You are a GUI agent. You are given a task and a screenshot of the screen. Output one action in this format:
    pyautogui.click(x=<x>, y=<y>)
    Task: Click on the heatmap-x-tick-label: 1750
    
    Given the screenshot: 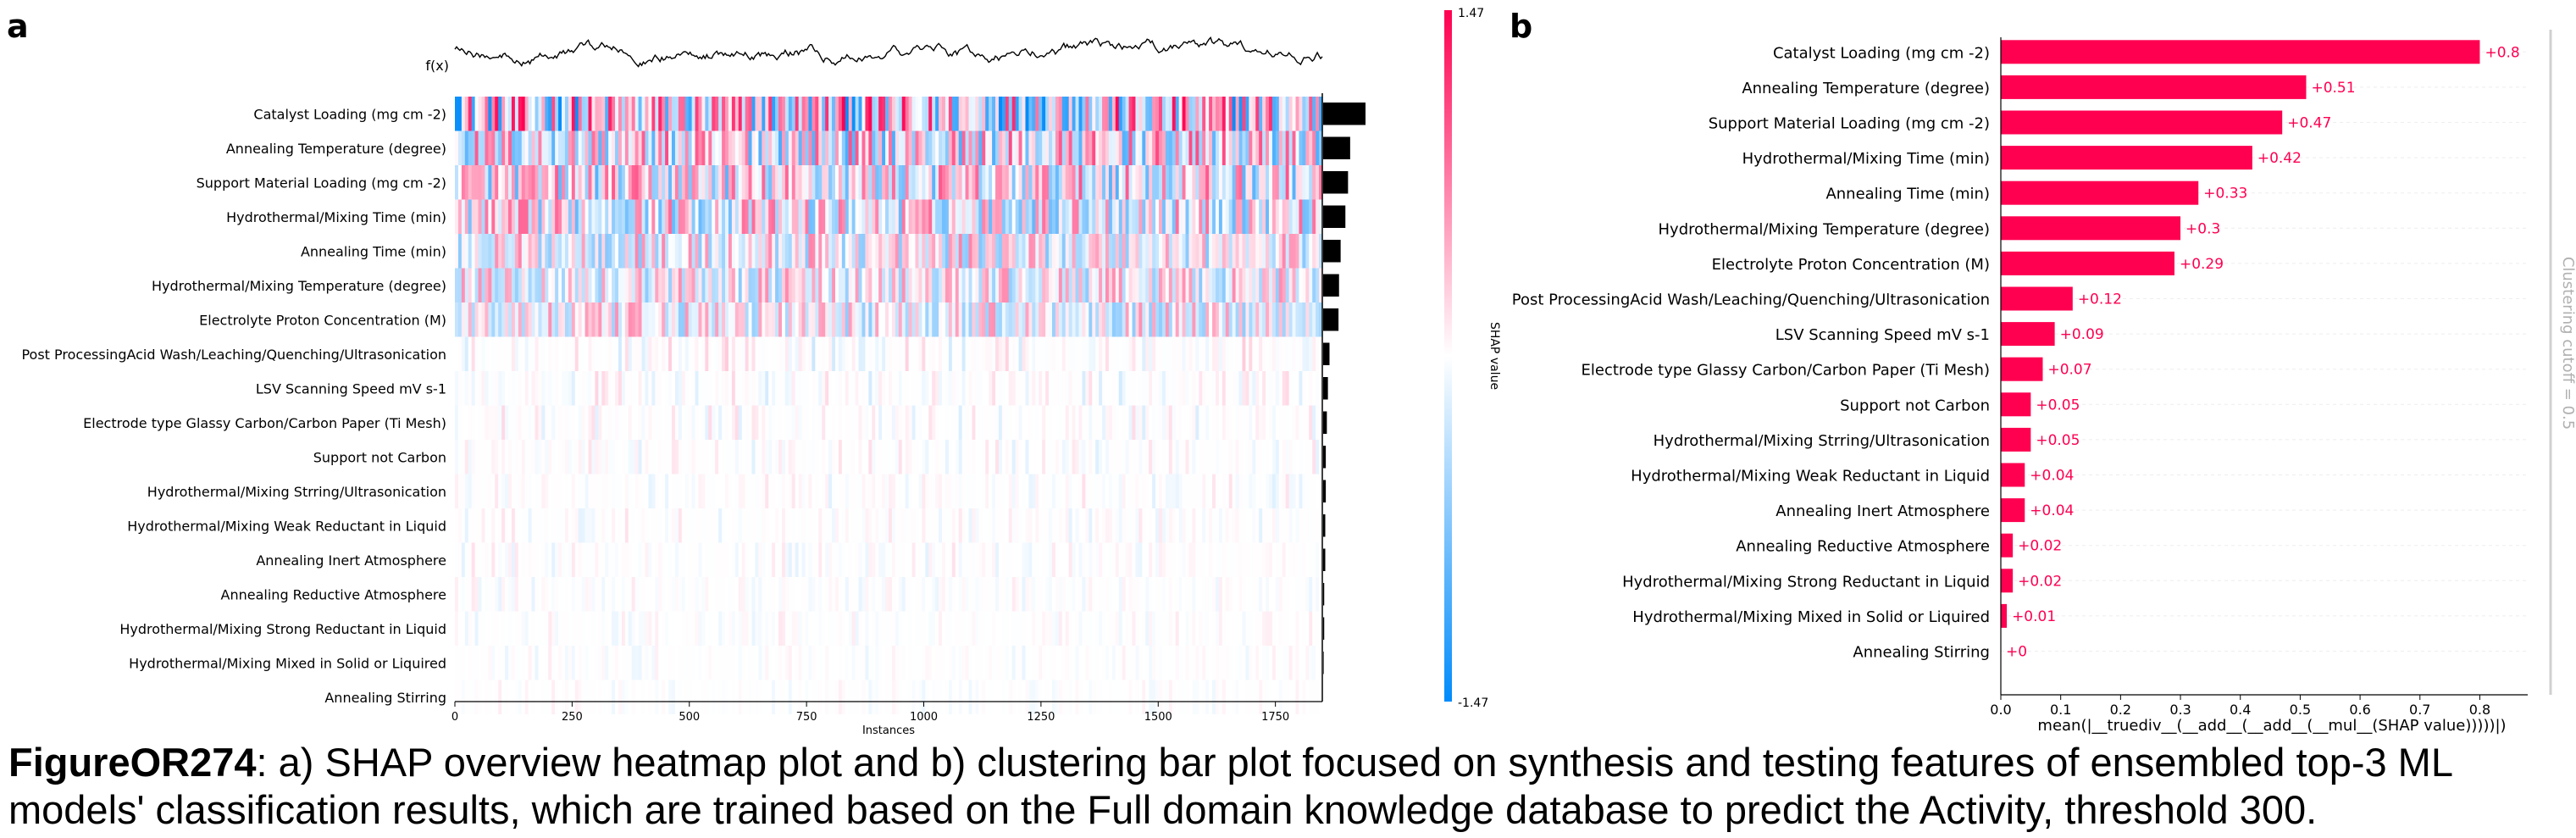 What is the action you would take?
    pyautogui.click(x=1275, y=718)
    